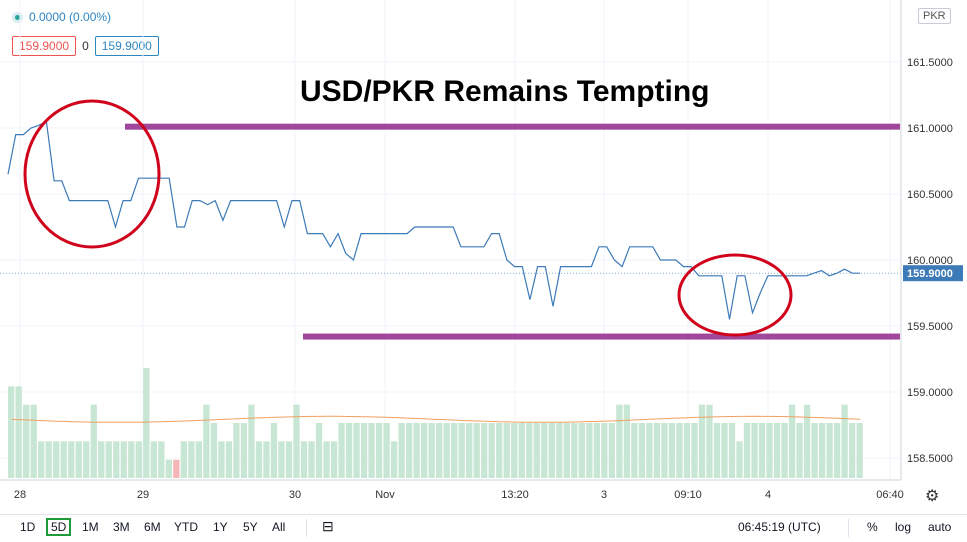  What do you see at coordinates (59, 527) in the screenshot?
I see `range-5d: 5D` at bounding box center [59, 527].